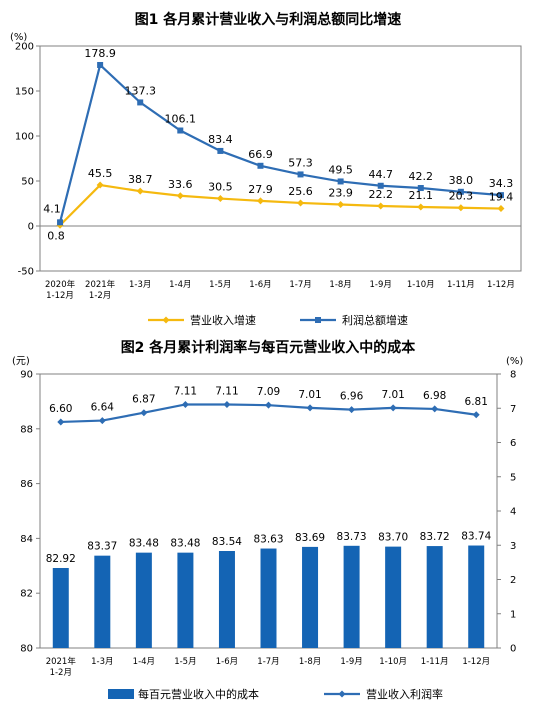 This screenshot has height=713, width=536. What do you see at coordinates (513, 375) in the screenshot?
I see `chart-2-right-tick-label: 8` at bounding box center [513, 375].